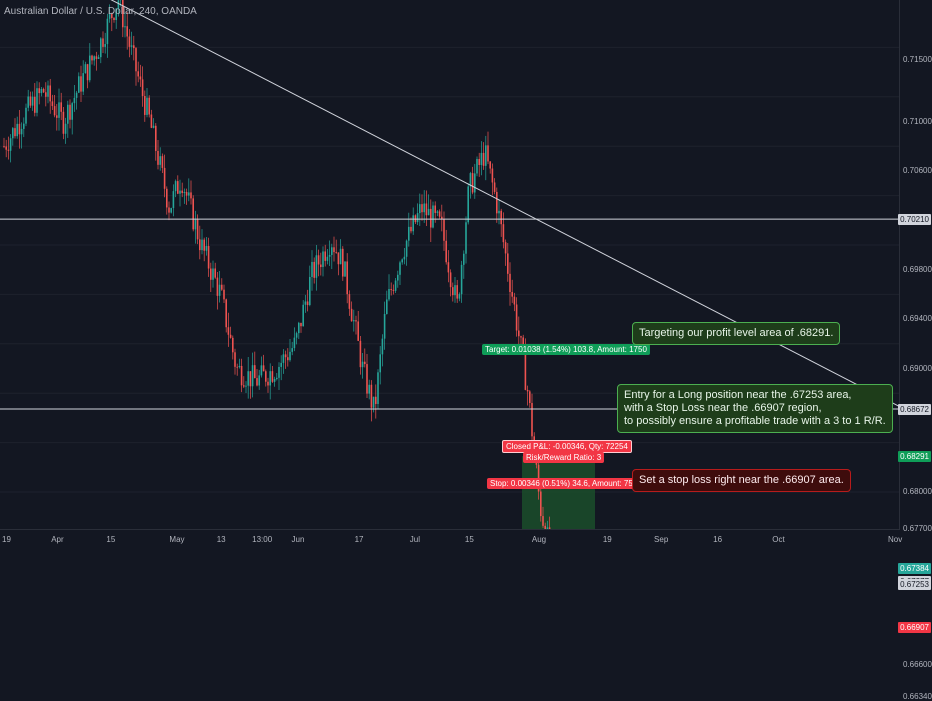 This screenshot has height=701, width=932. Describe the element at coordinates (914, 409) in the screenshot. I see `price-tag: 0.68672` at that location.